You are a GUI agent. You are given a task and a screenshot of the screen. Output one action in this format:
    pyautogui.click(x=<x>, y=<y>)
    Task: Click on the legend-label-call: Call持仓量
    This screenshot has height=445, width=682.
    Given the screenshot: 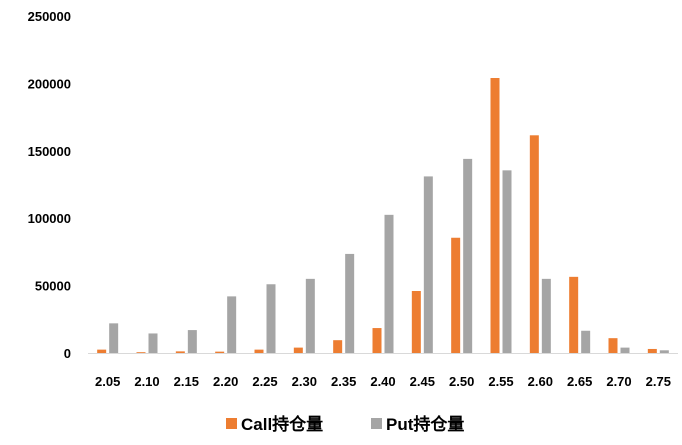 What is the action you would take?
    pyautogui.click(x=282, y=424)
    